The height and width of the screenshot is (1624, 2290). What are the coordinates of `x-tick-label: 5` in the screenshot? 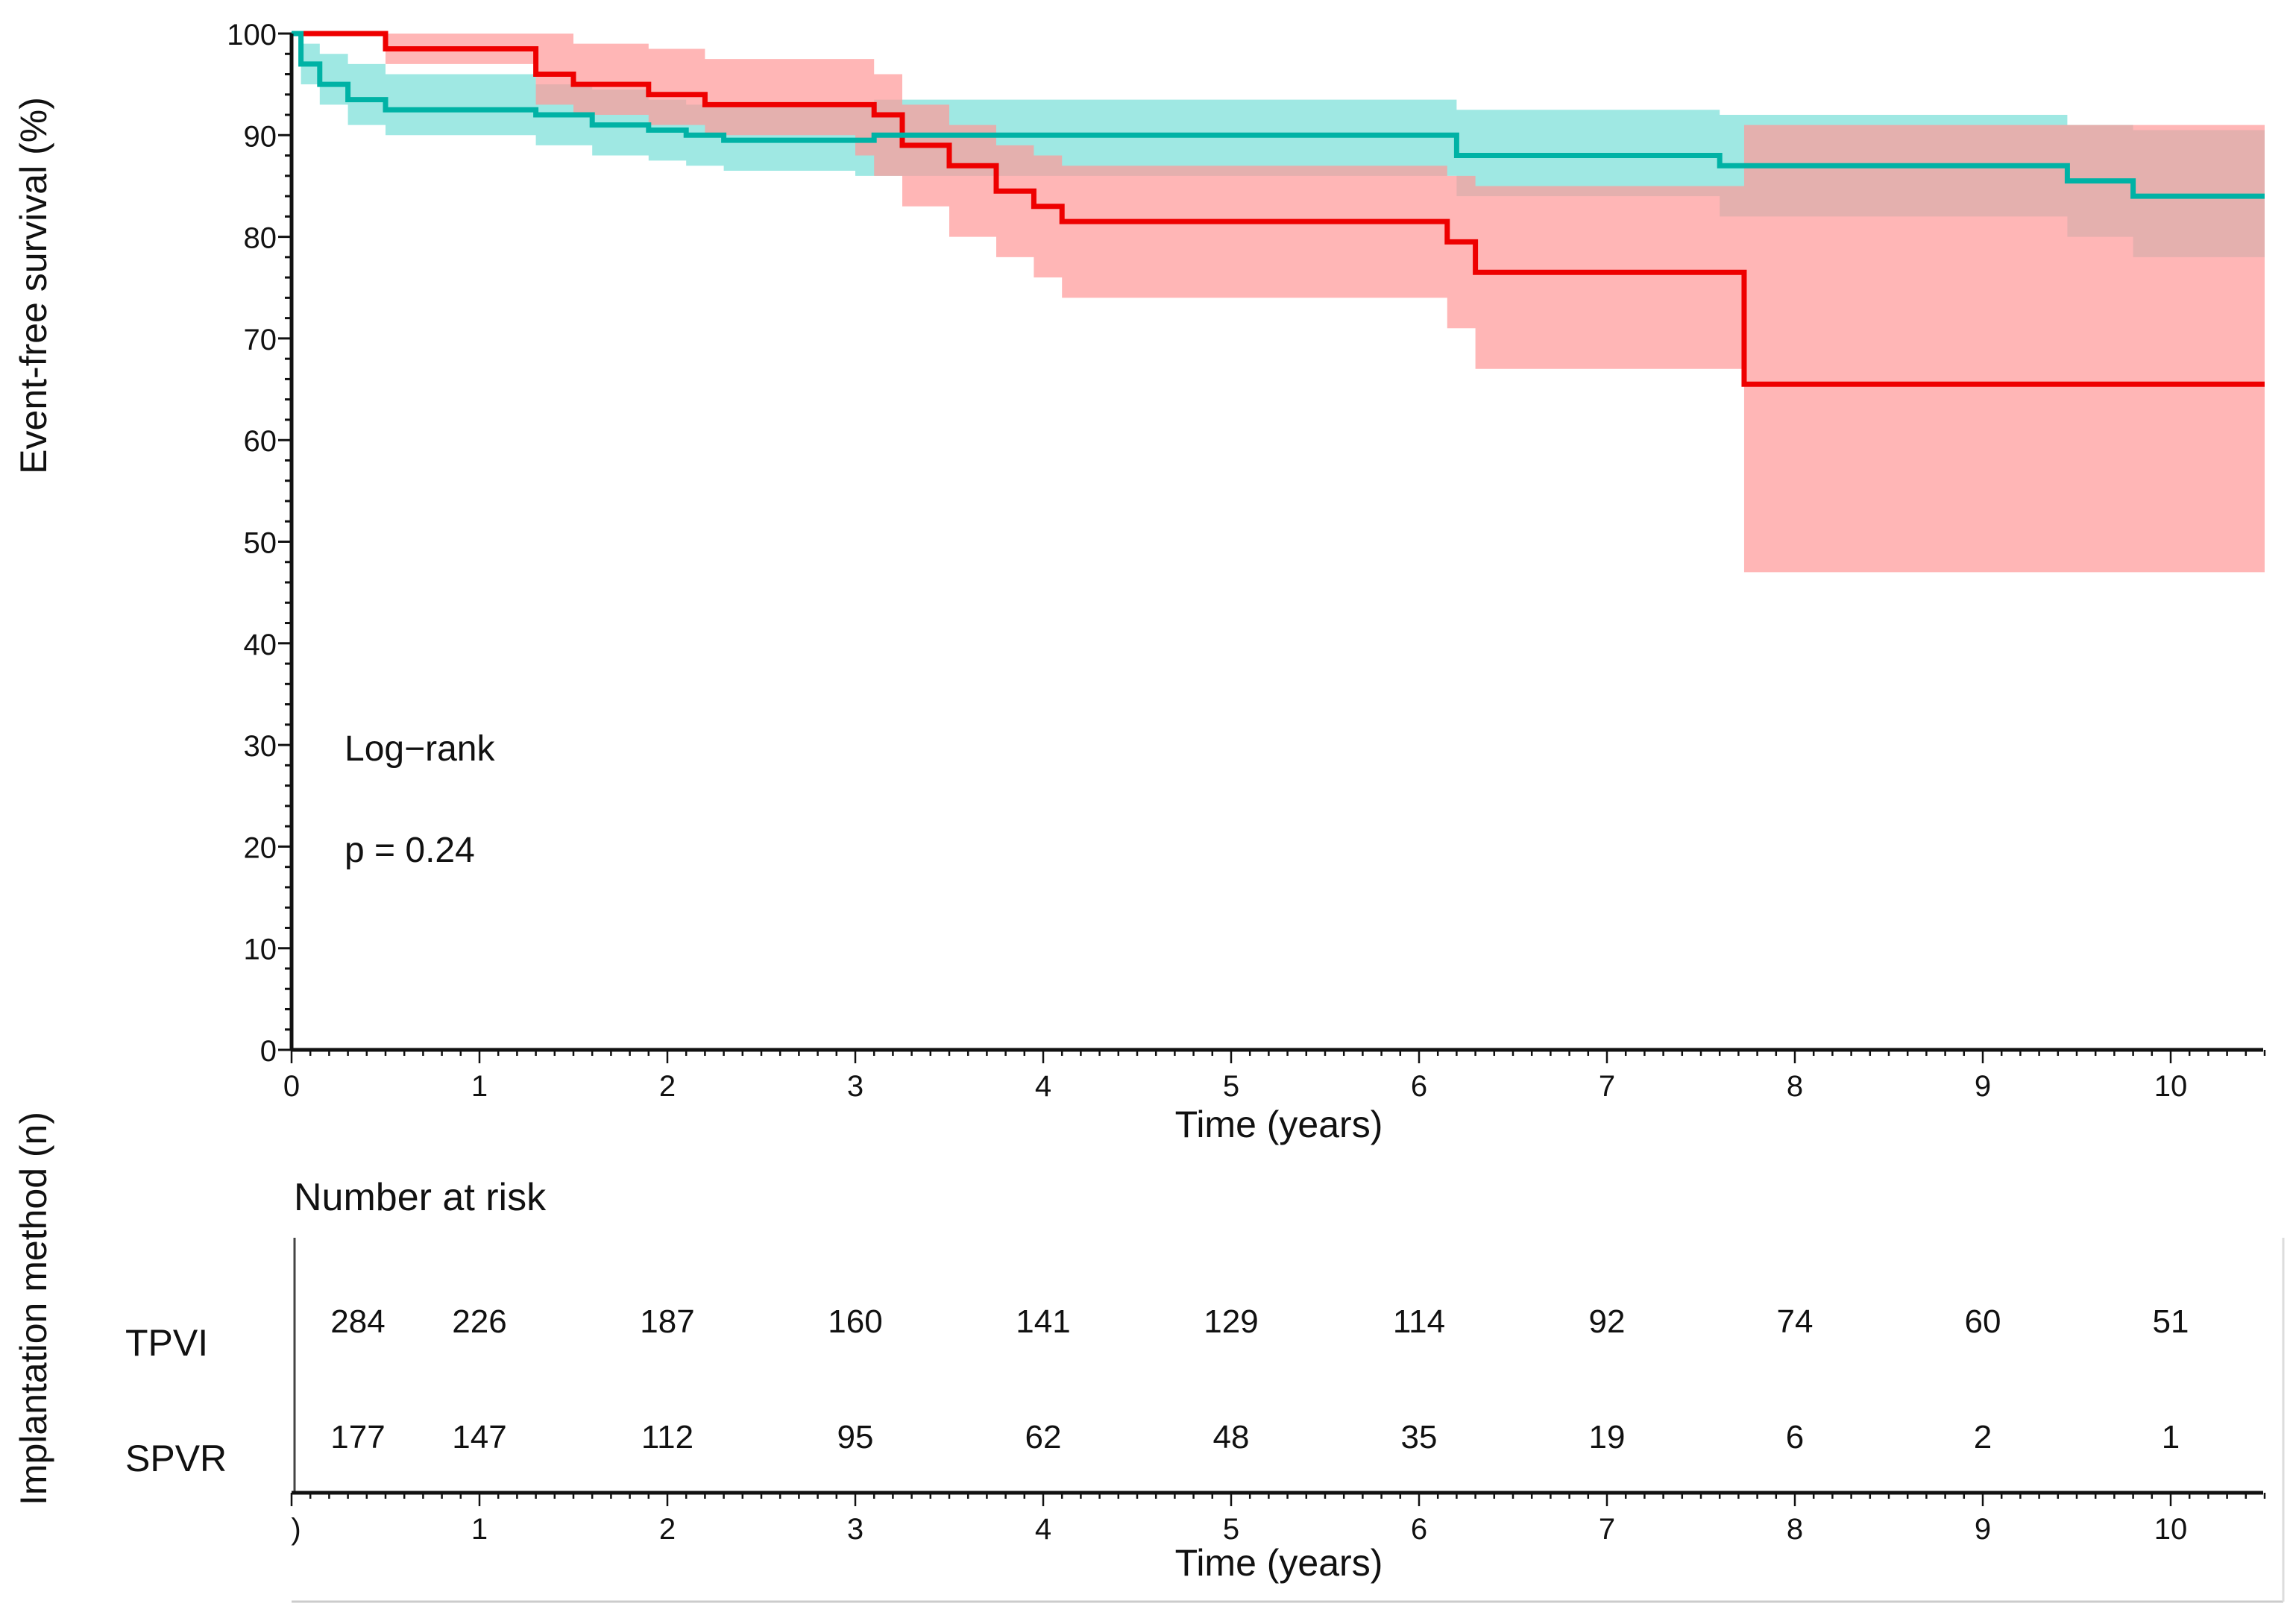 It's located at (1231, 1086).